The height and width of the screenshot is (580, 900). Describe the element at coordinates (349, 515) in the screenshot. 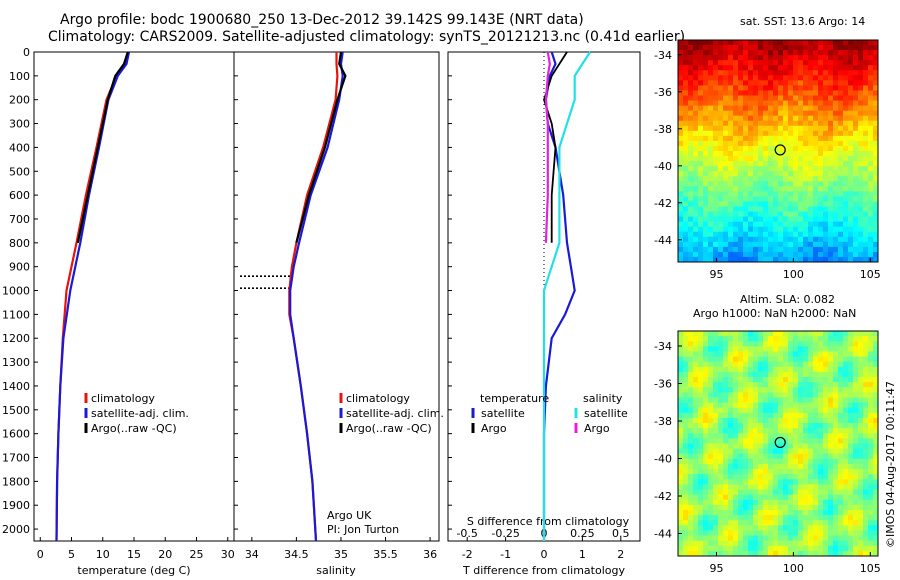

I see `annotation-argo-uk: Argo UK` at that location.